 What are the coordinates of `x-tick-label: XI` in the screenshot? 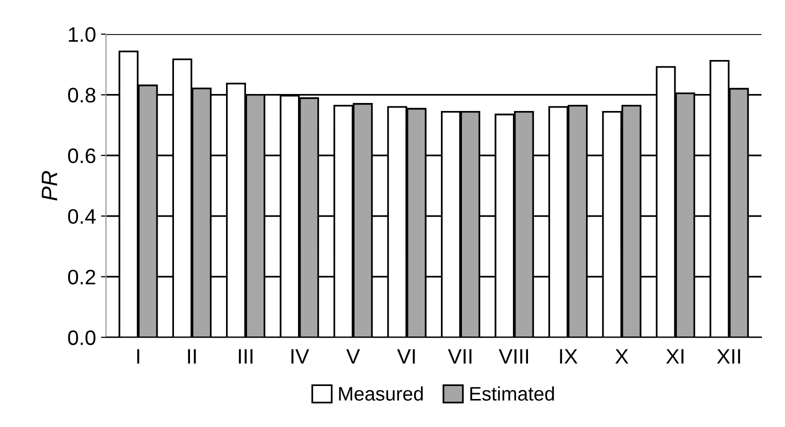 It's located at (675, 356).